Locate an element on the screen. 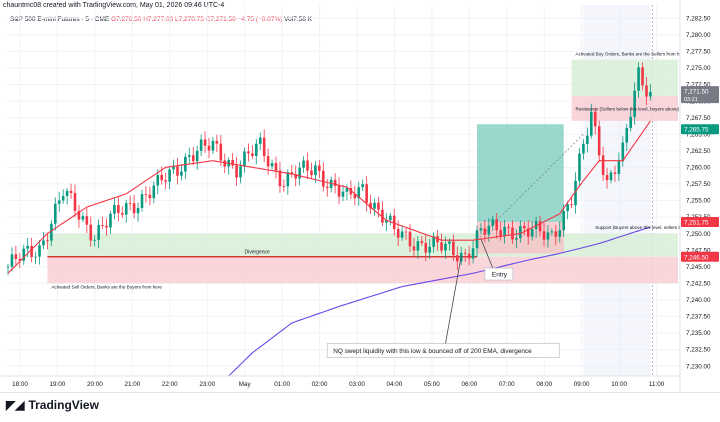  price-tick-label: 7,277.50 is located at coordinates (698, 52).